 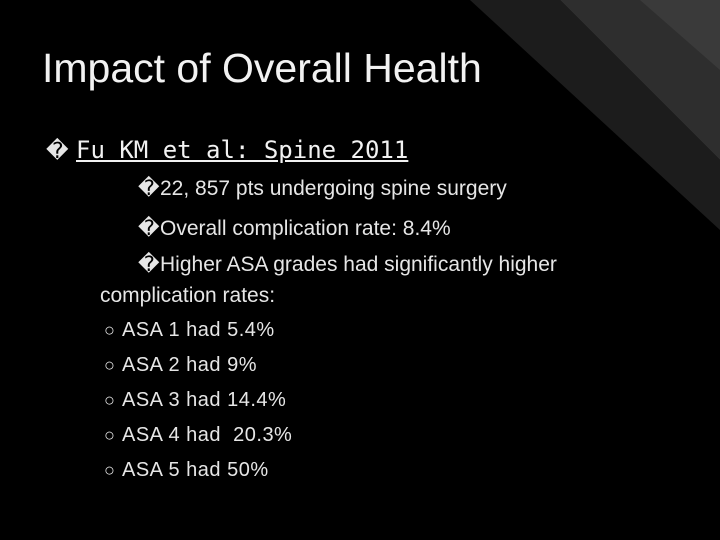 What do you see at coordinates (262, 68) in the screenshot?
I see `slide-title: Impact of Overall Health` at bounding box center [262, 68].